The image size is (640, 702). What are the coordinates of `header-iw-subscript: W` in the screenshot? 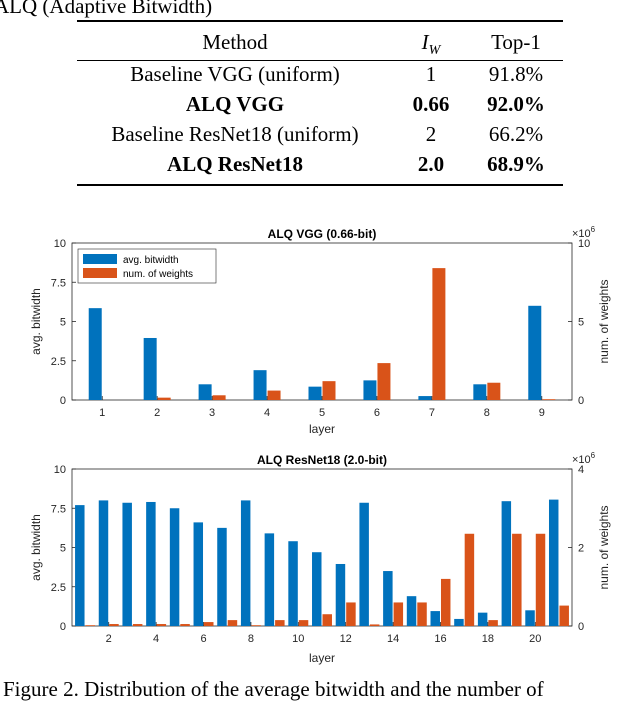 It's located at (434, 51).